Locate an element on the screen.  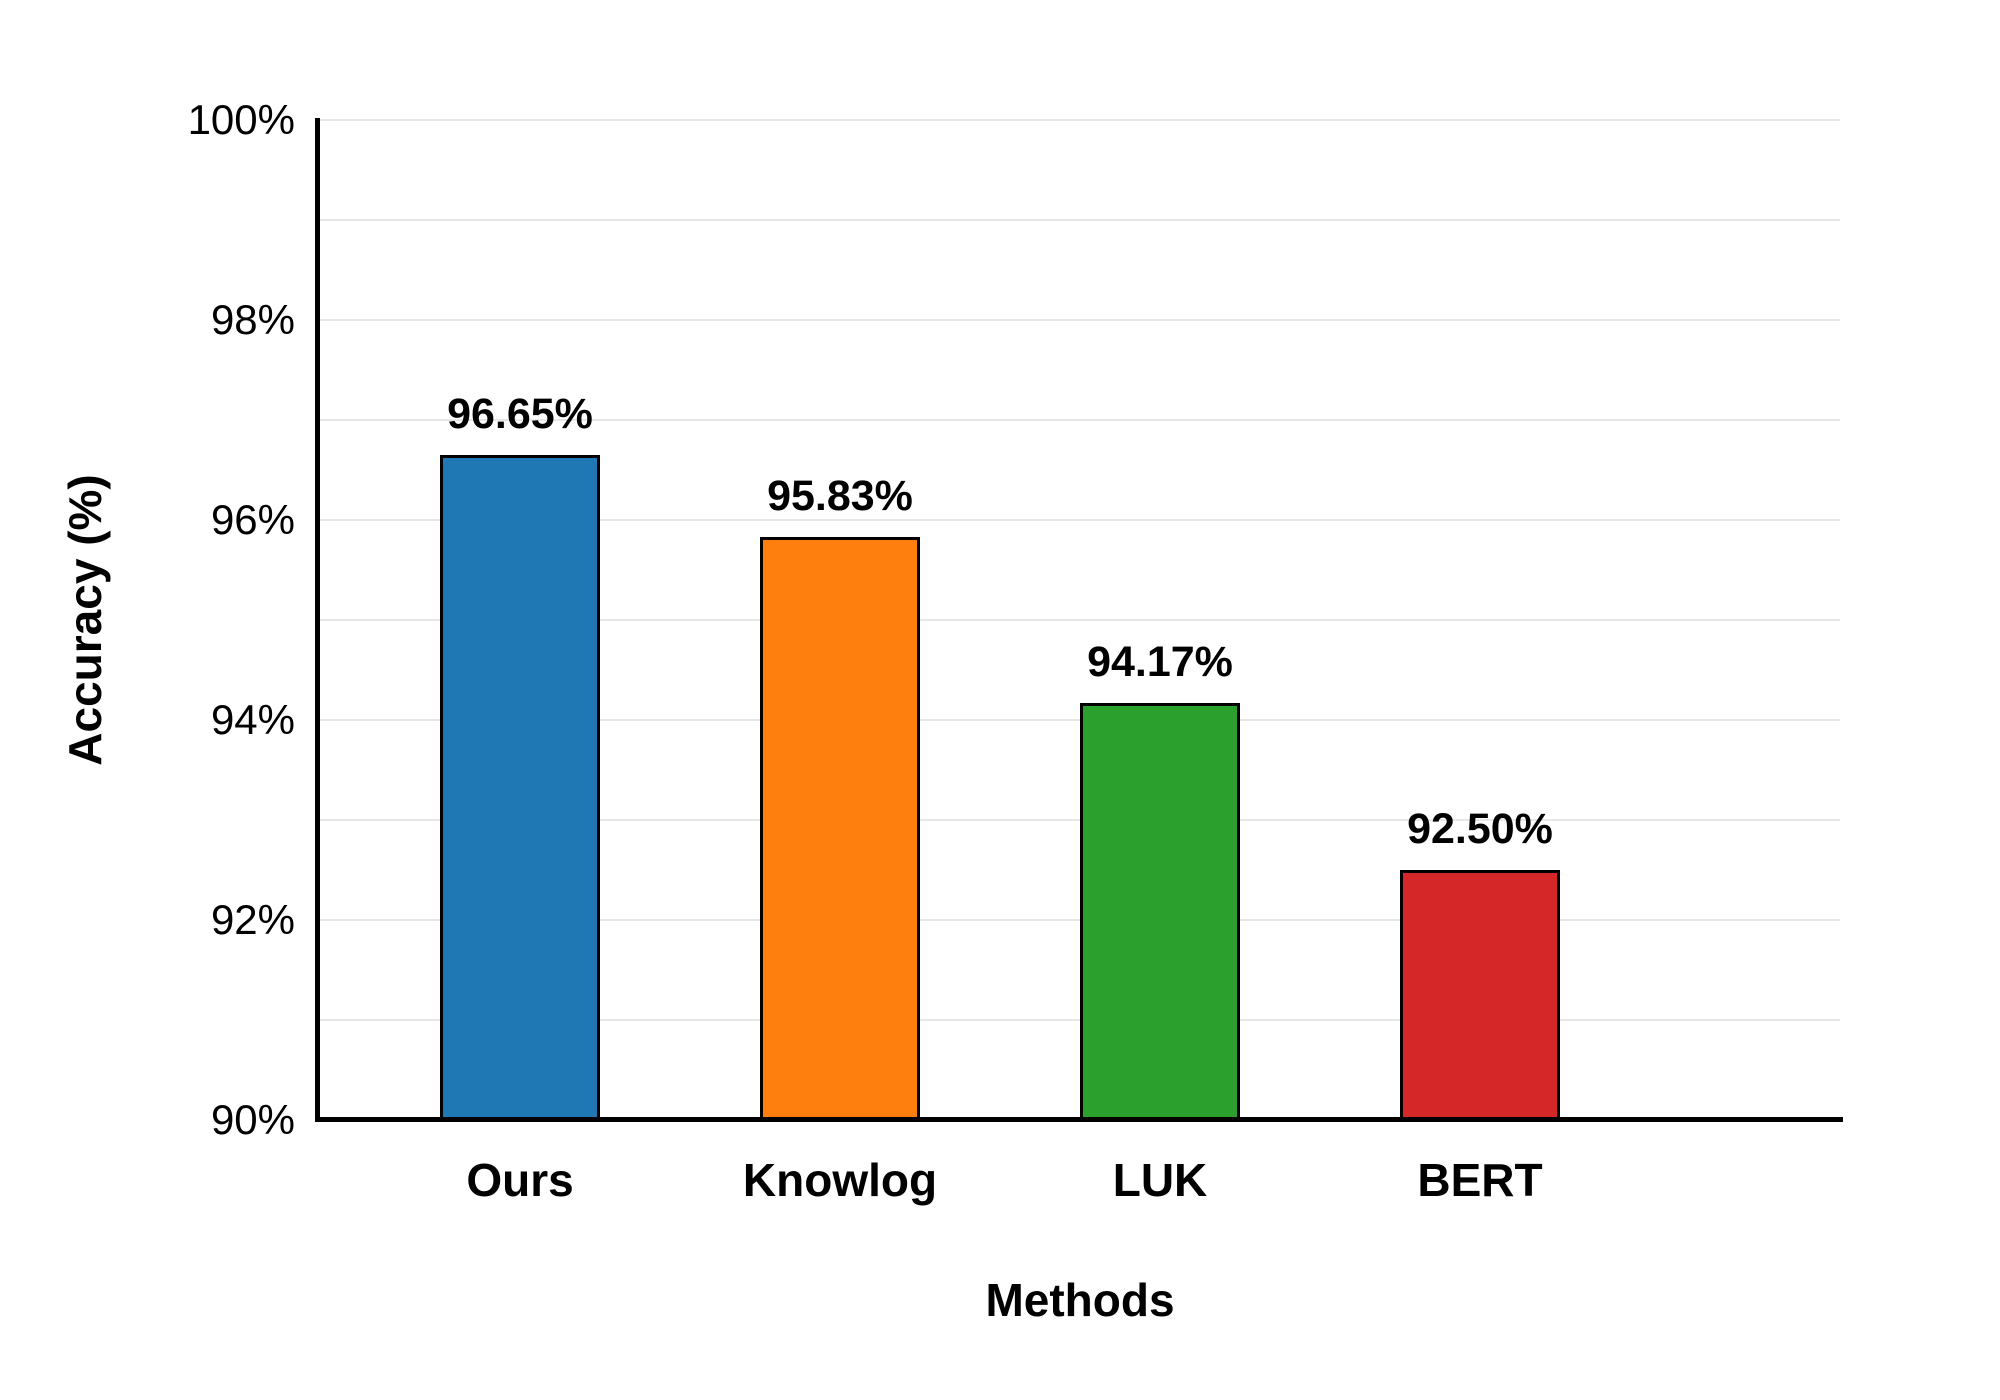
bar-ours is located at coordinates (520, 787).